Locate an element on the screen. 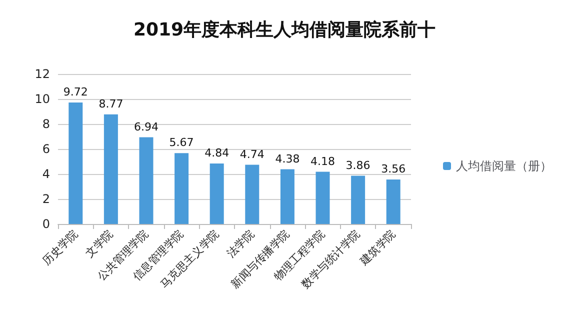 This screenshot has width=569, height=332. y-tick-label: 4 is located at coordinates (46, 174).